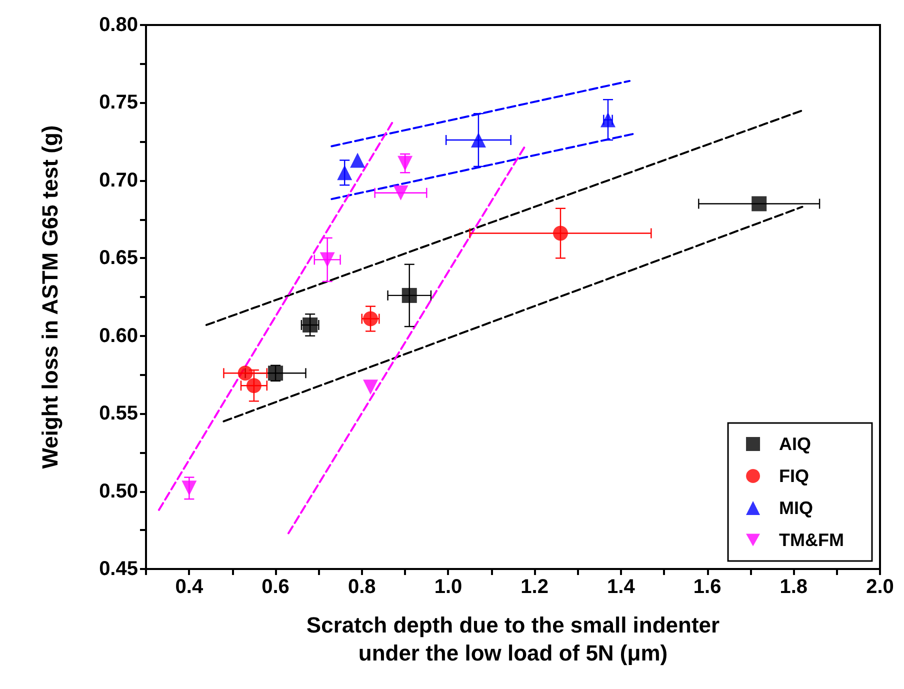 The height and width of the screenshot is (689, 904). Describe the element at coordinates (118, 413) in the screenshot. I see `y-tick-label: 0.55` at that location.